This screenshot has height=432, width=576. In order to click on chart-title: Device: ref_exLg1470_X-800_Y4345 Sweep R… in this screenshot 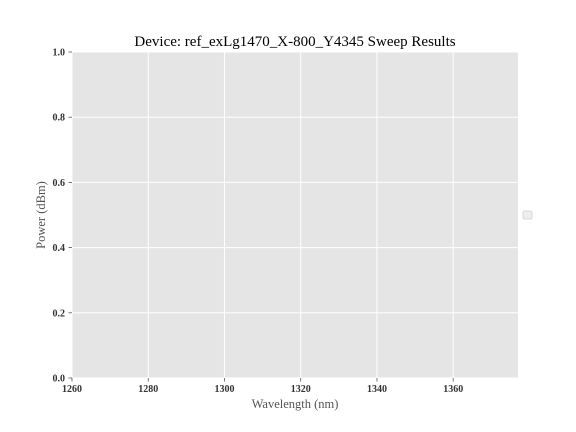, I will do `click(294, 42)`.